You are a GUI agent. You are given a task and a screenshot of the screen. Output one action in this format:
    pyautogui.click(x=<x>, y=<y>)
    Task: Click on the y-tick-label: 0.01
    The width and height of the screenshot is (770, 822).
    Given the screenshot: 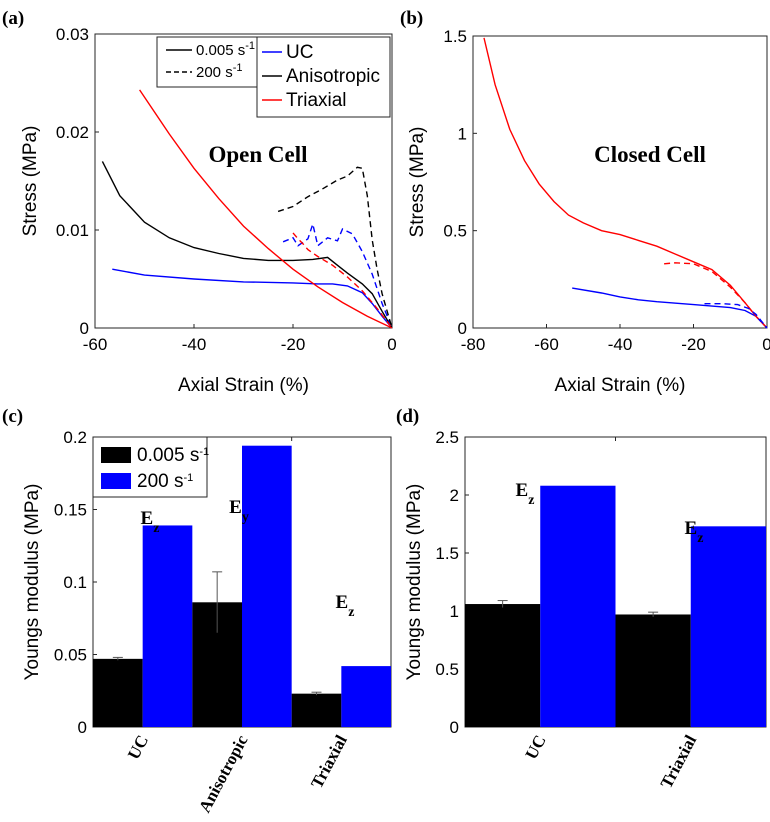 What is the action you would take?
    pyautogui.click(x=72, y=230)
    